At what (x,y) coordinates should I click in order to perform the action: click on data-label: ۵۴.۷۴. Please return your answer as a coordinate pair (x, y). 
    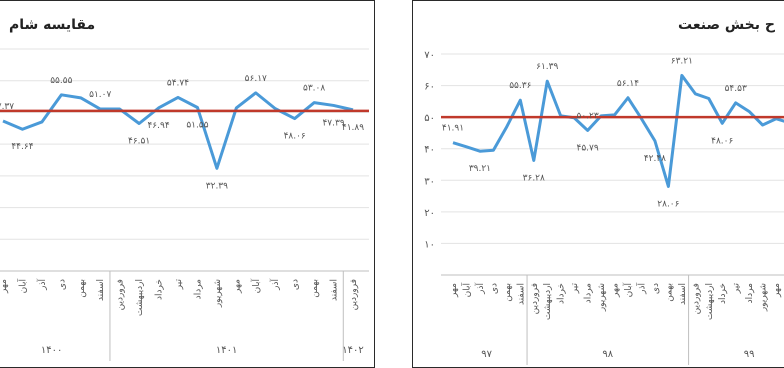
    Looking at the image, I should click on (178, 83).